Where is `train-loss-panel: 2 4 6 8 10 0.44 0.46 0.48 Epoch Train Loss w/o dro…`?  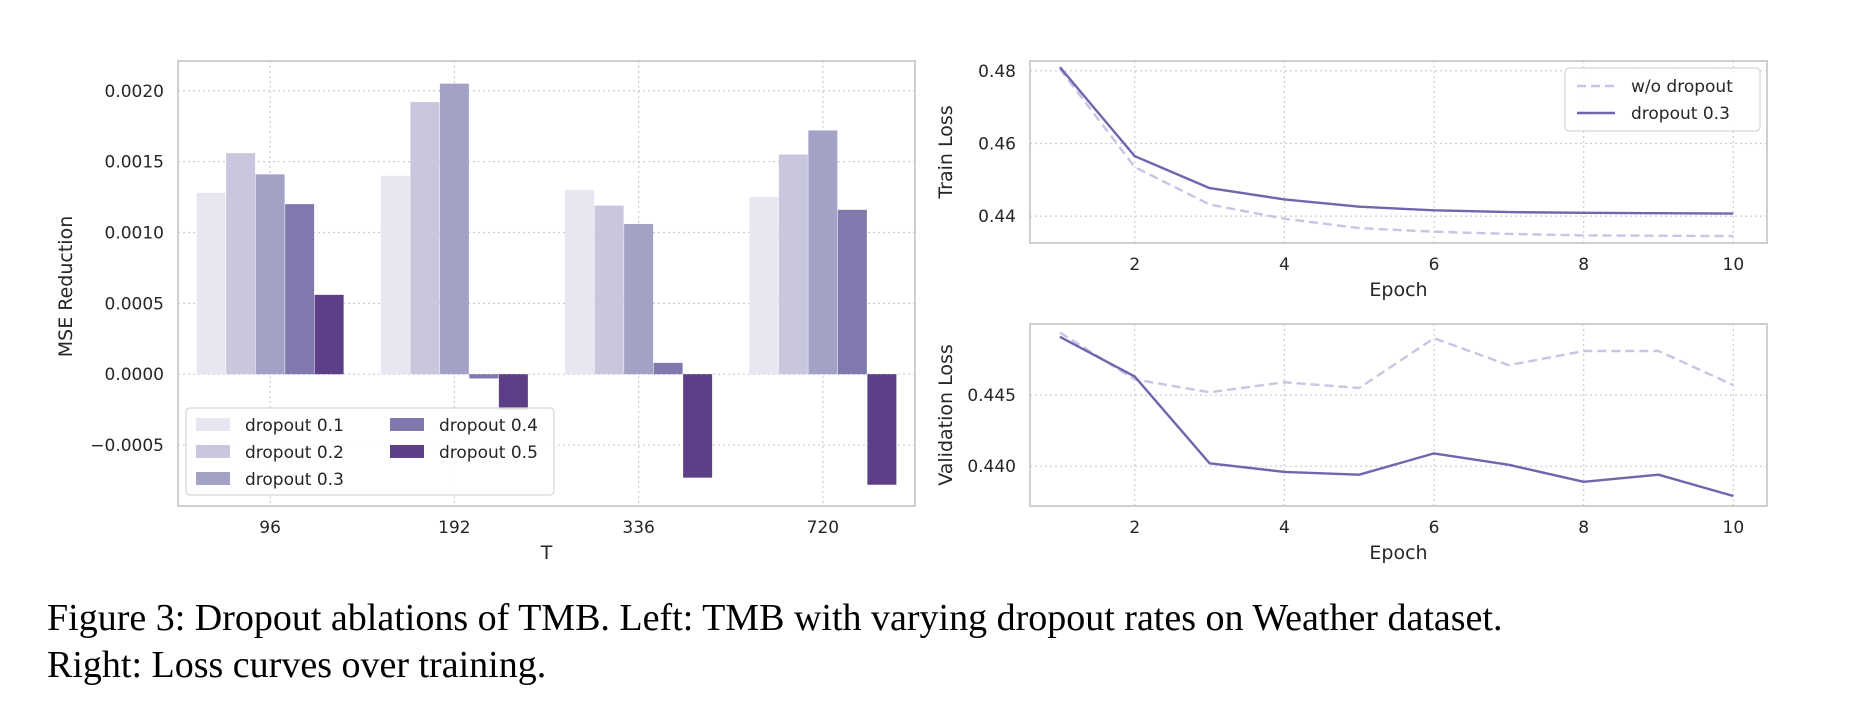 train-loss-panel: 2 4 6 8 10 0.44 0.46 0.48 Epoch Train Loss w/o dro… is located at coordinates (1351, 180).